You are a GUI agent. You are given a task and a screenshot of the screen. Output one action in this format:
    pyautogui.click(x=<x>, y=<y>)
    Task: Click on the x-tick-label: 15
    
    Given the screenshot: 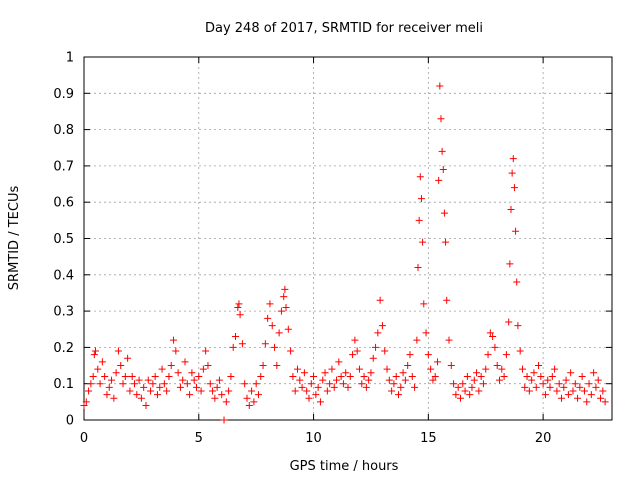 What is the action you would take?
    pyautogui.click(x=428, y=438)
    